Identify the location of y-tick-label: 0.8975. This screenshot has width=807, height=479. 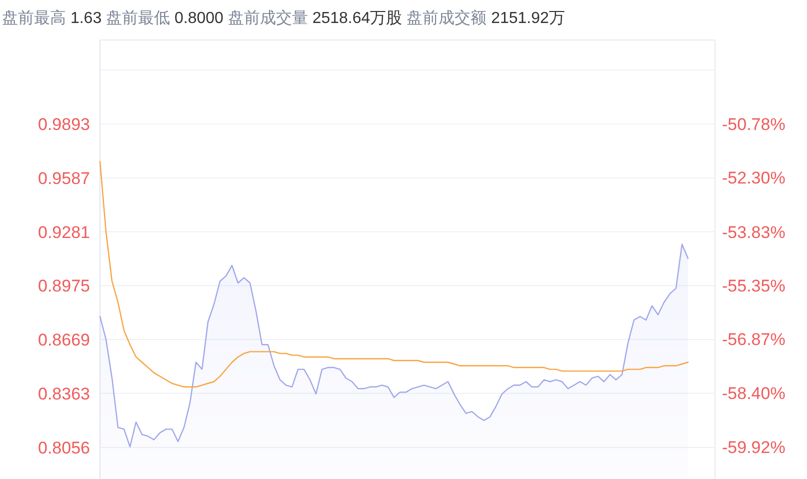
(64, 286).